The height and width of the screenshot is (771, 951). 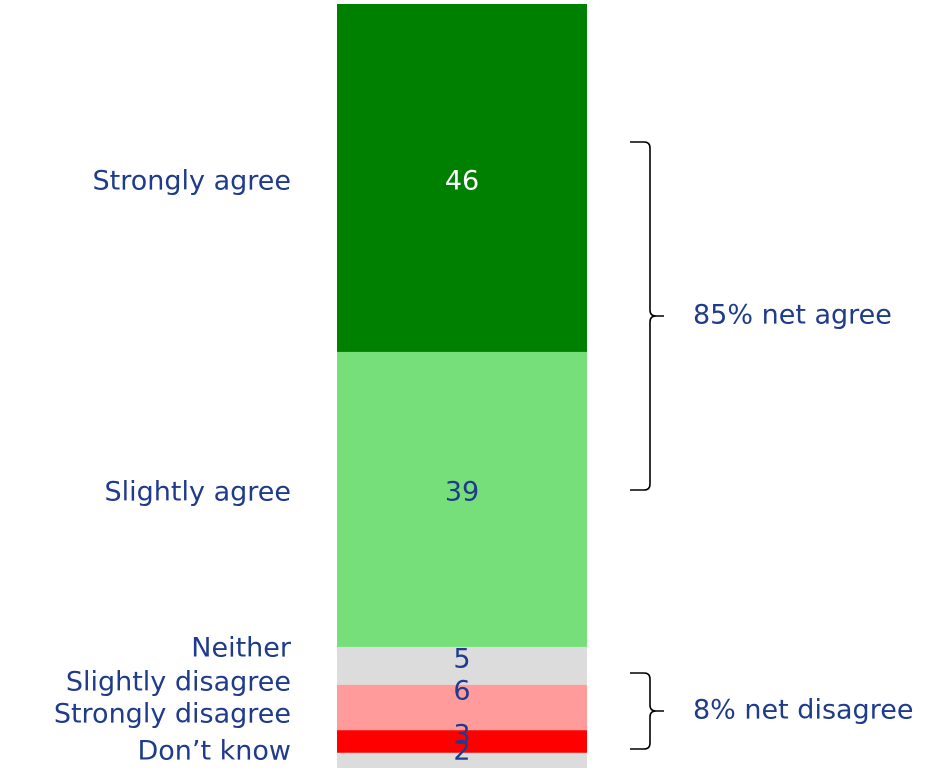 I want to click on value-label: 2, so click(x=461, y=751).